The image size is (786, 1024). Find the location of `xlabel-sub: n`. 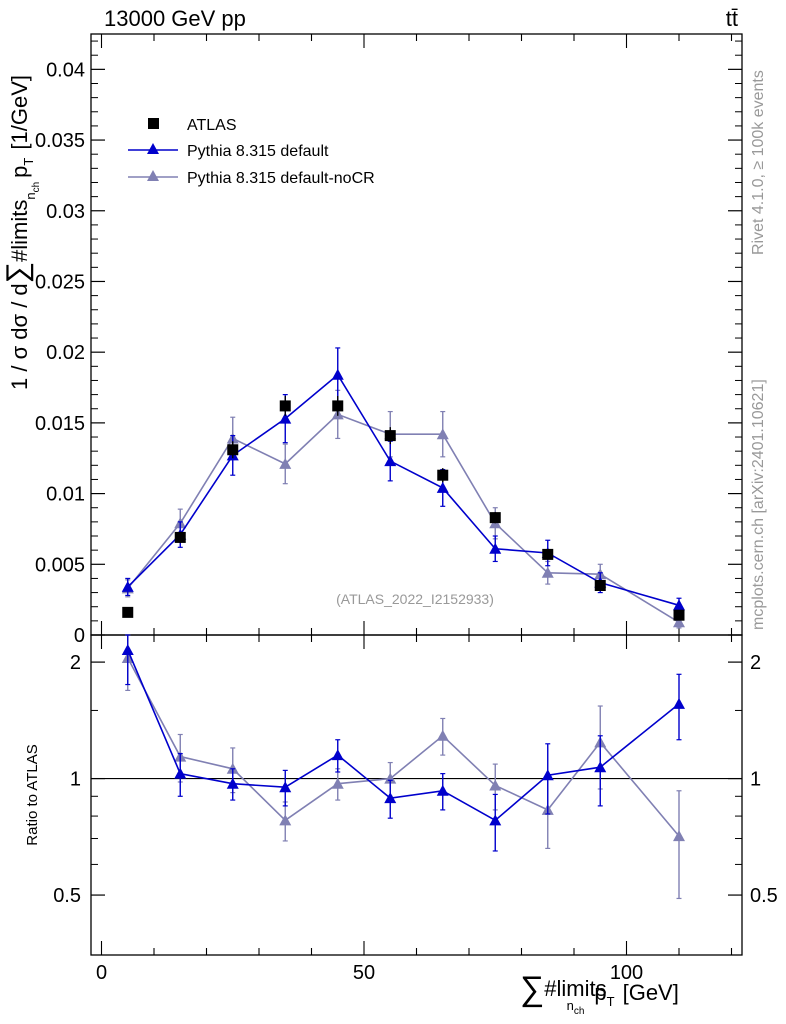

xlabel-sub: n is located at coordinates (570, 1005).